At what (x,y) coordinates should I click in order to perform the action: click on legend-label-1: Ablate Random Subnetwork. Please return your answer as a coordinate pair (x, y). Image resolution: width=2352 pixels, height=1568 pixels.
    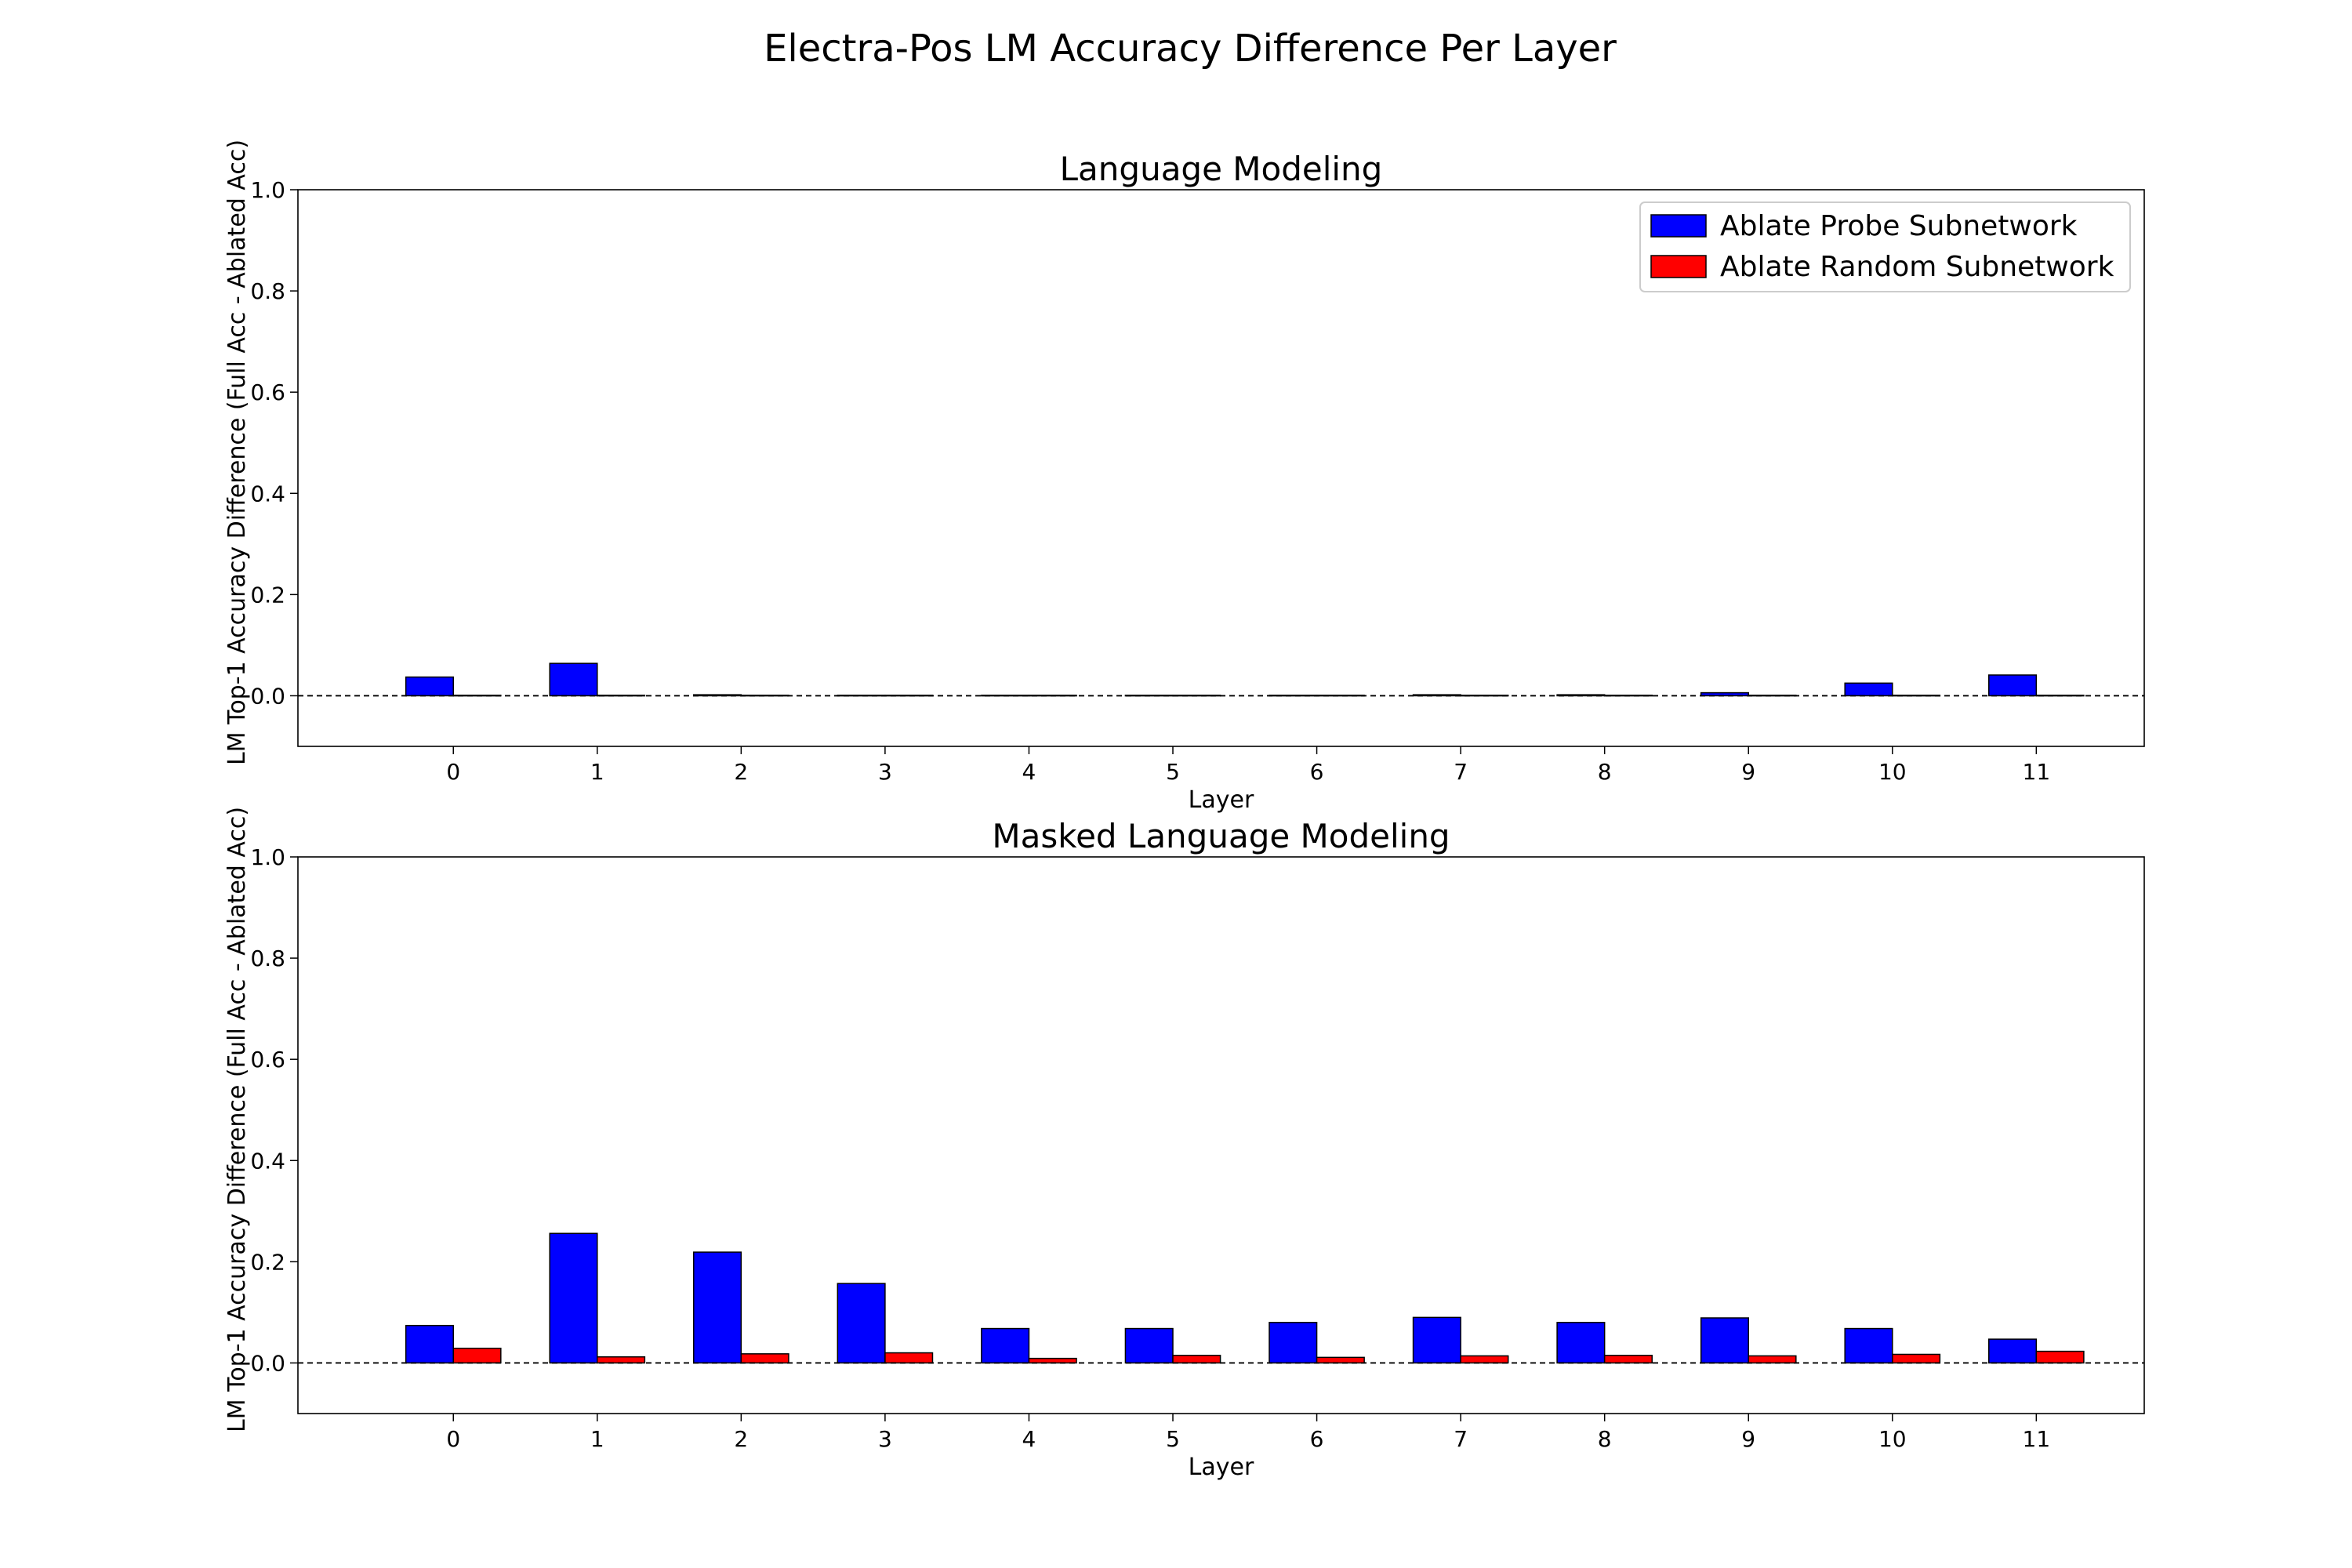
    Looking at the image, I should click on (1917, 267).